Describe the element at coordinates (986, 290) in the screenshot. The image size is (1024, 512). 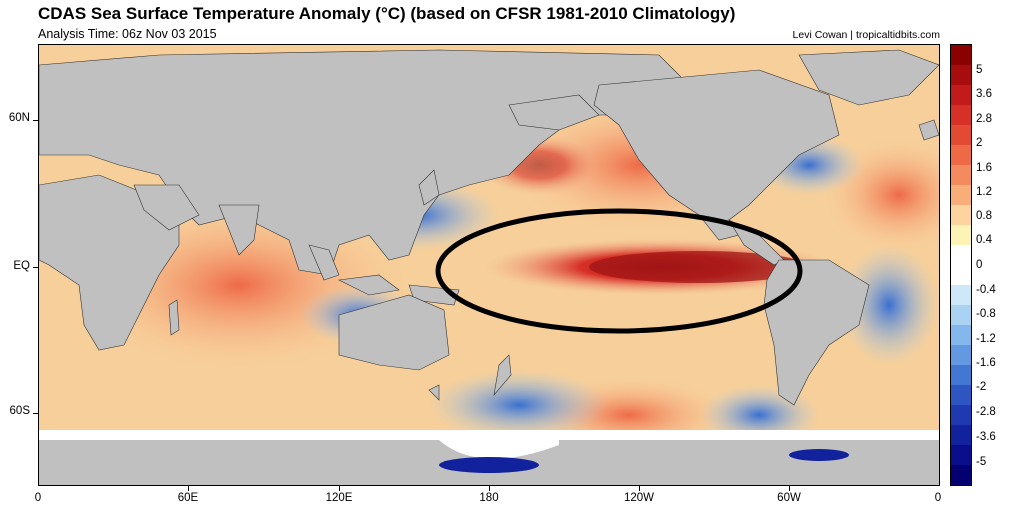
I see `colorbar-label: -0.4` at that location.